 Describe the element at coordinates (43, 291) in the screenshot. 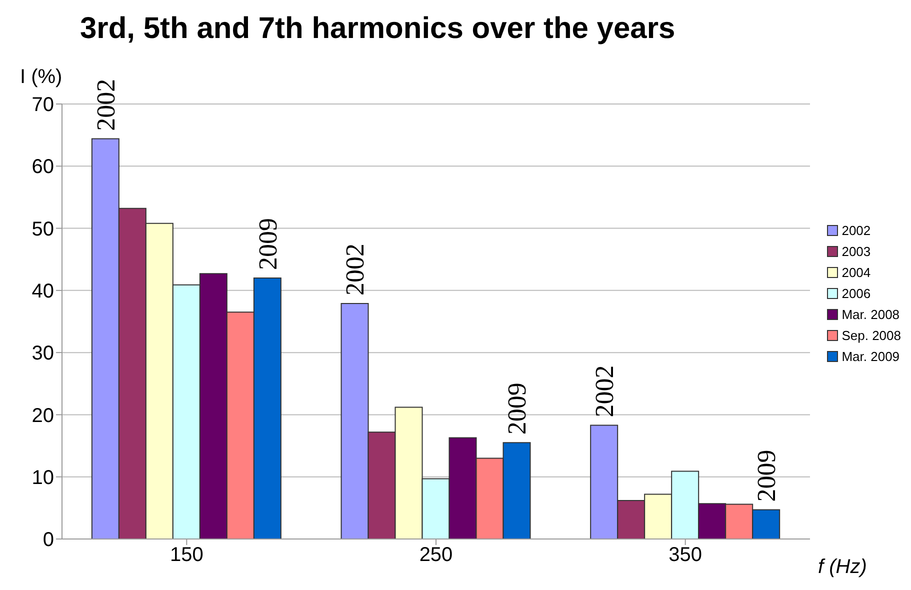

I see `y-tick-label: 40` at that location.